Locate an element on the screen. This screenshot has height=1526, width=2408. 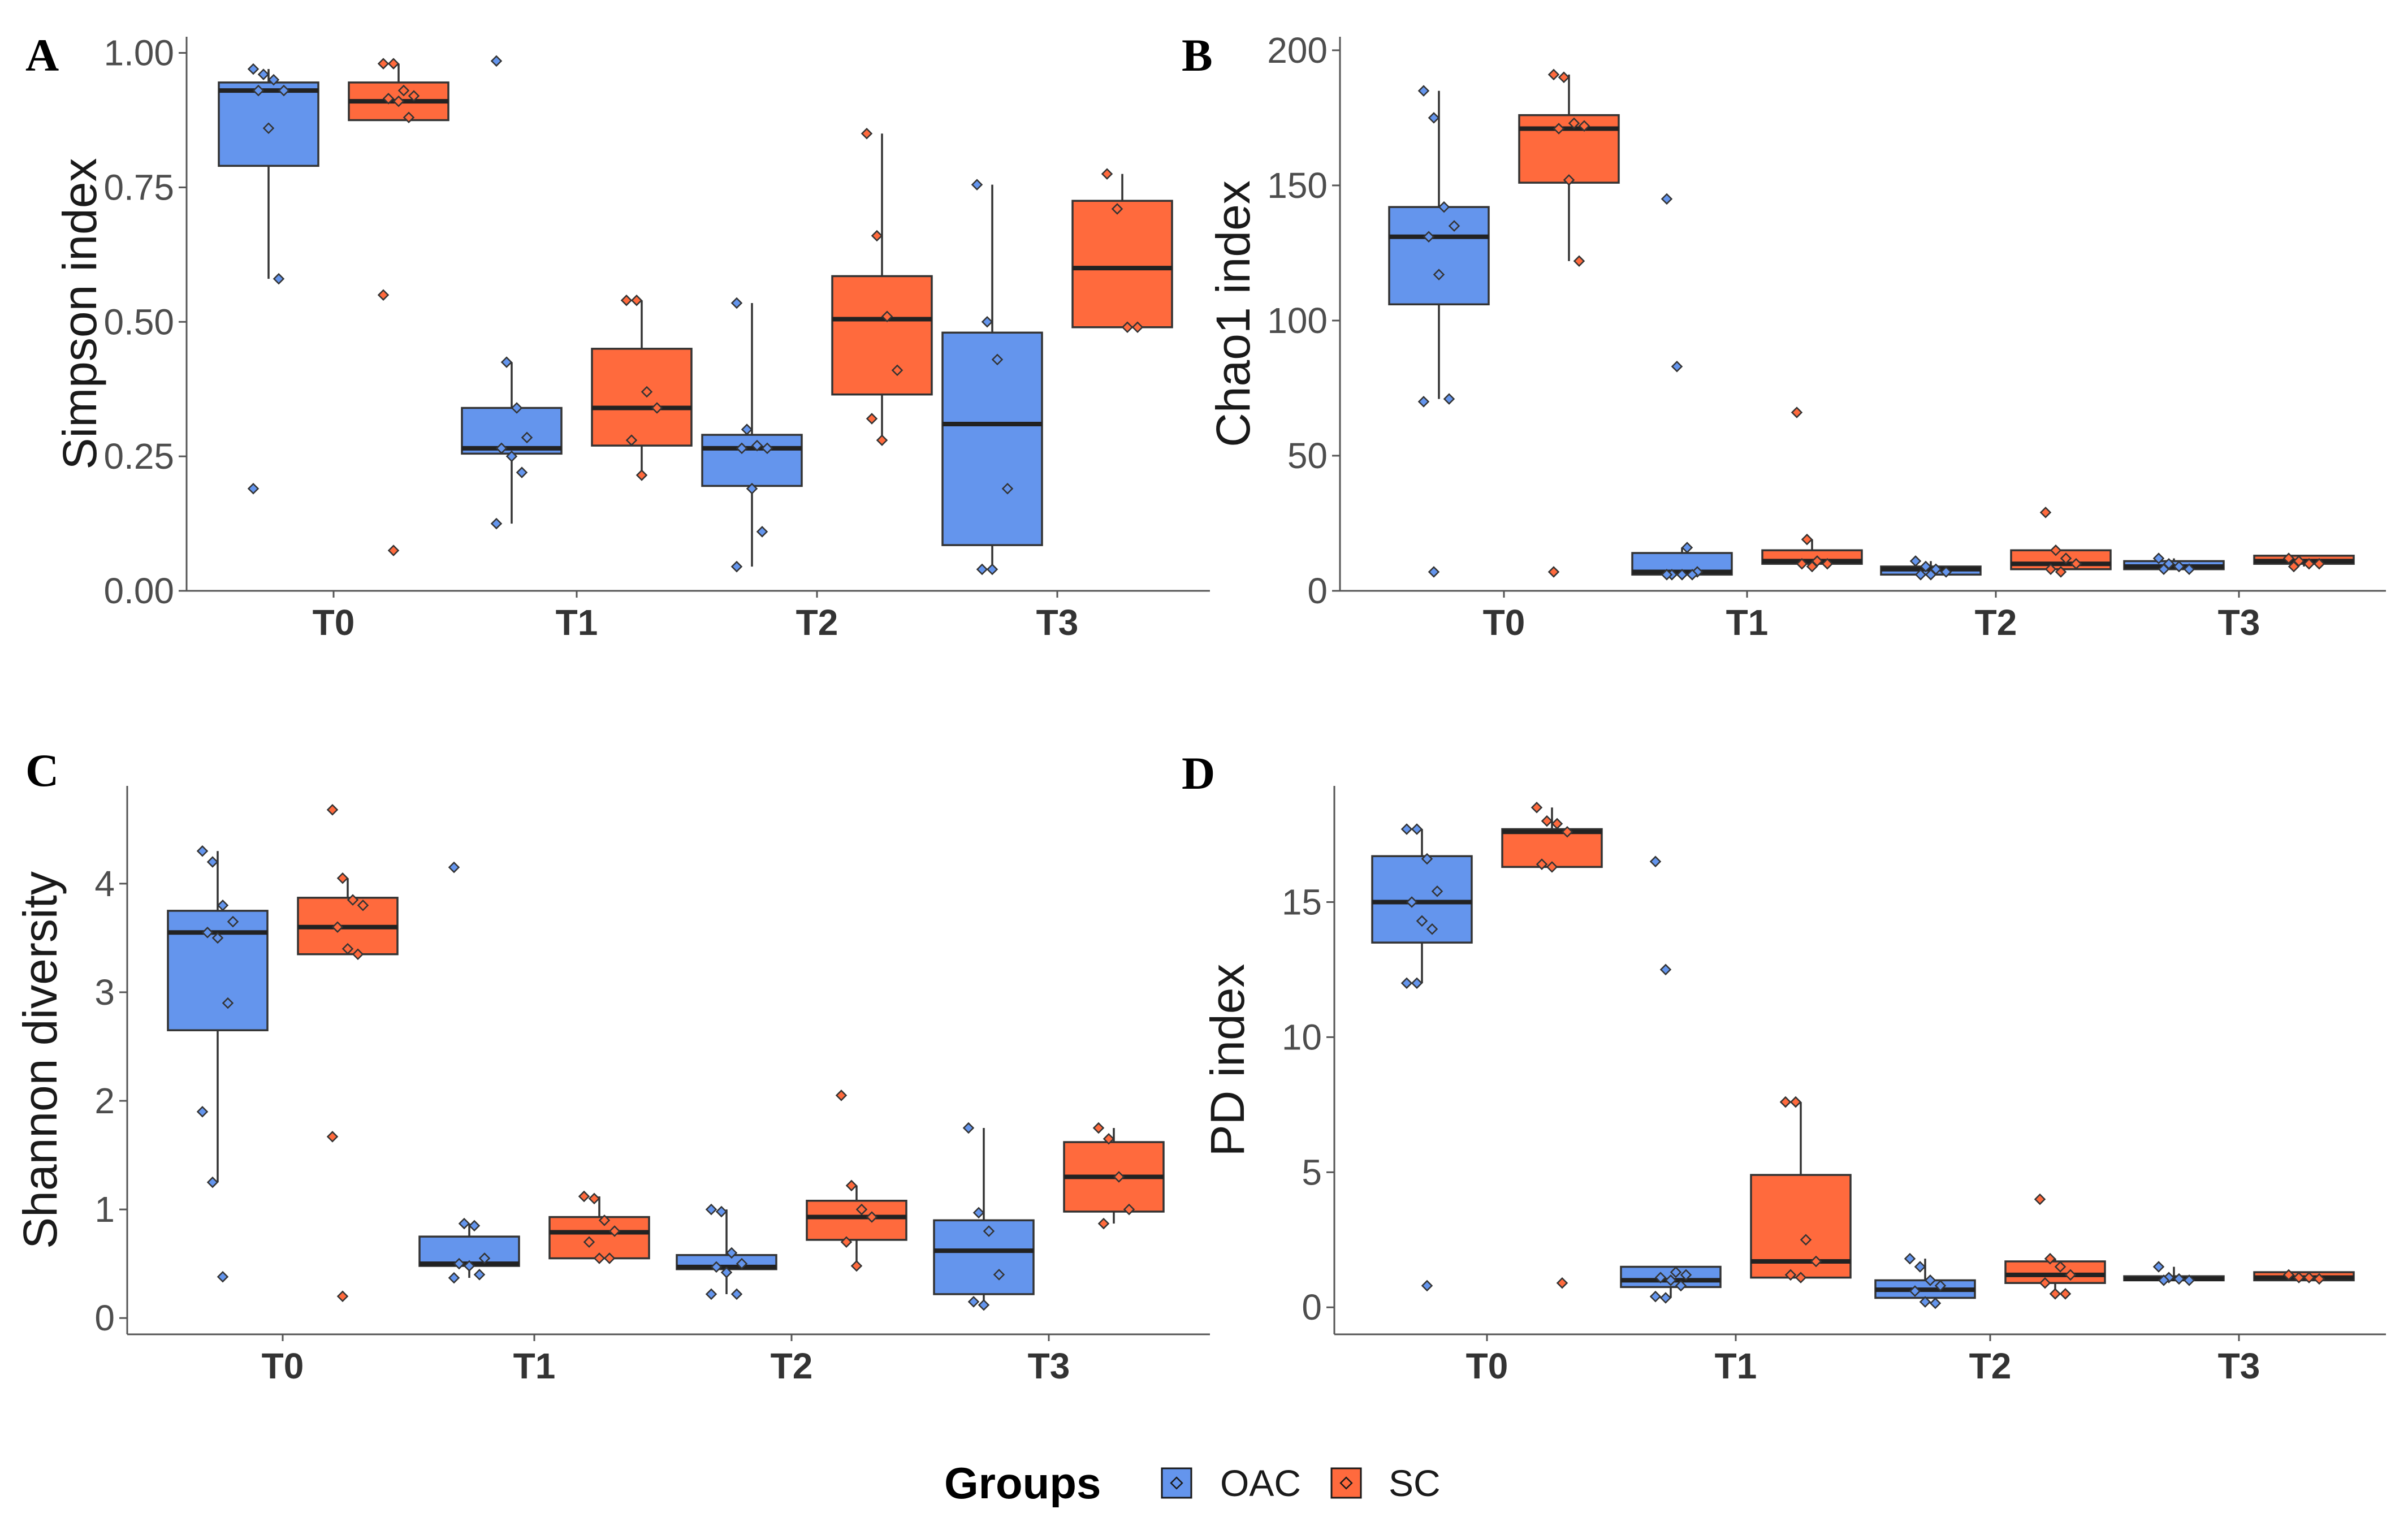
x-tick-label-d-t1: T1 is located at coordinates (1736, 1366).